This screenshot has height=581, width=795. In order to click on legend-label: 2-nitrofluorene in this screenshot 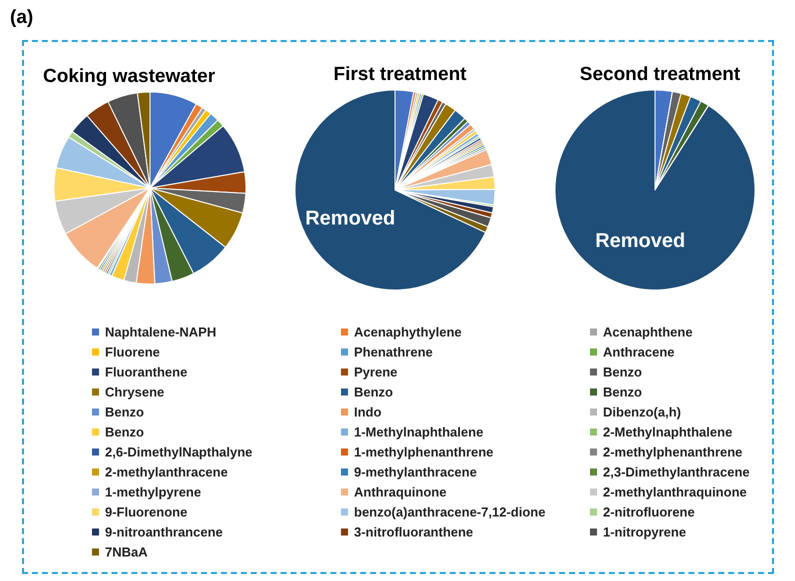, I will do `click(649, 512)`.